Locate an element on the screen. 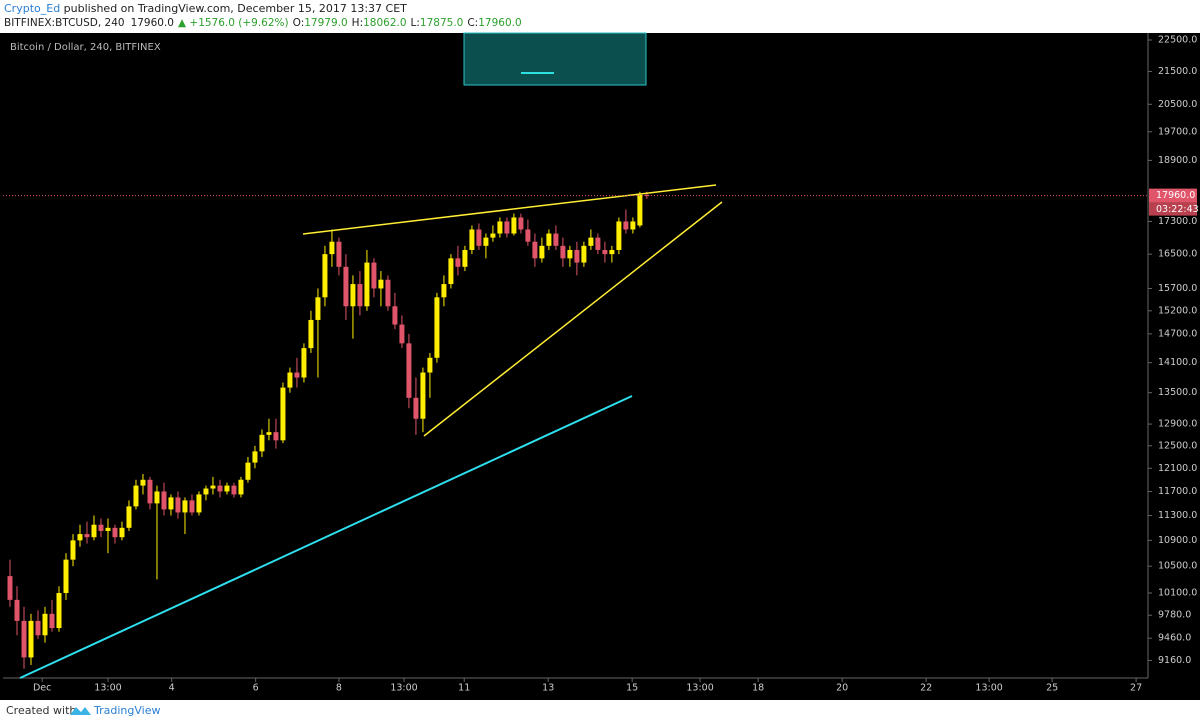 Image resolution: width=1200 pixels, height=722 pixels. x-tick-label: 18 is located at coordinates (758, 688).